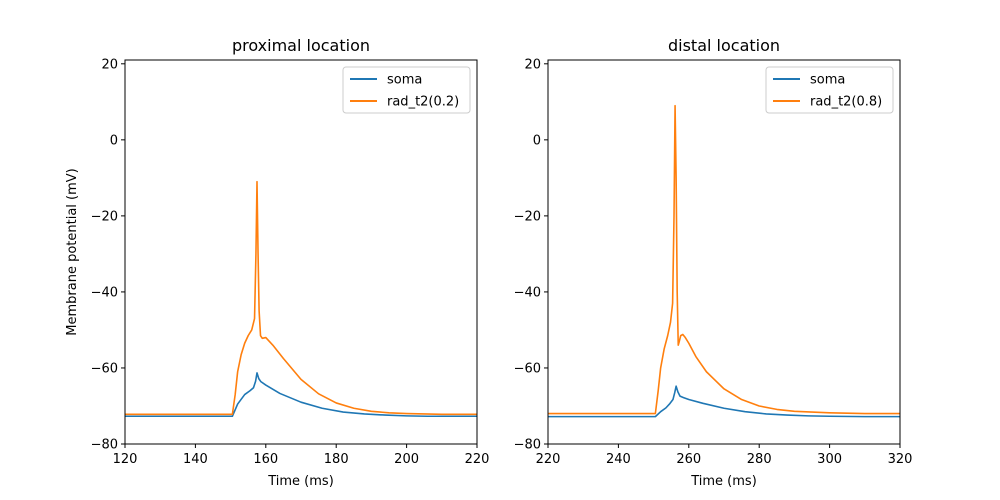 The image size is (1000, 500). Describe the element at coordinates (72, 251) in the screenshot. I see `y-axis-label: Membrane potential (mV)` at that location.